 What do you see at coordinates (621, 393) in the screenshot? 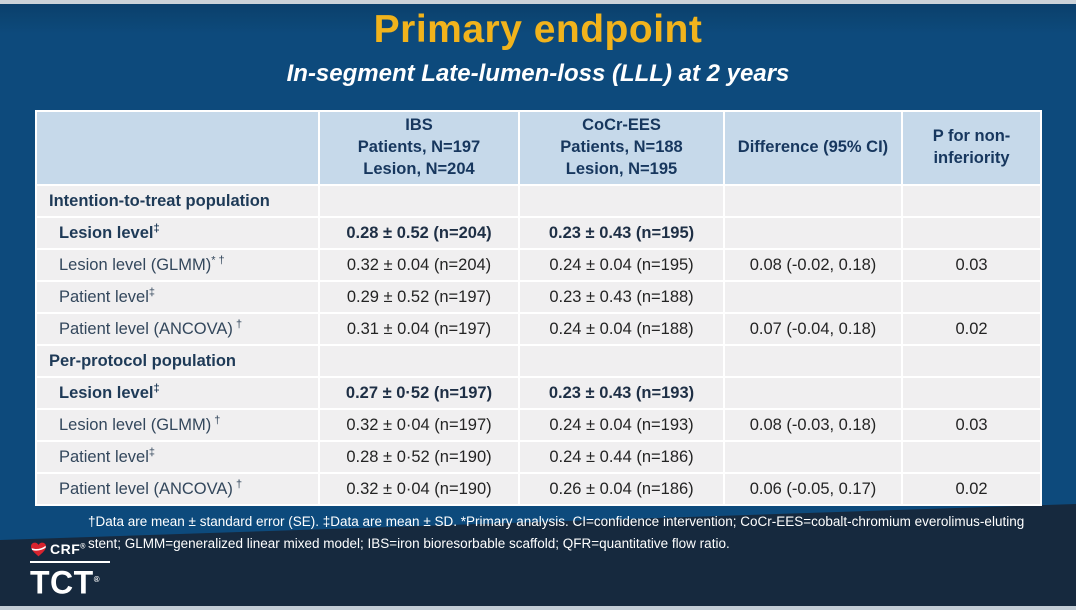
I see `cocr-value-cell: 0.23 ± 0.43 (n=193)` at bounding box center [621, 393].